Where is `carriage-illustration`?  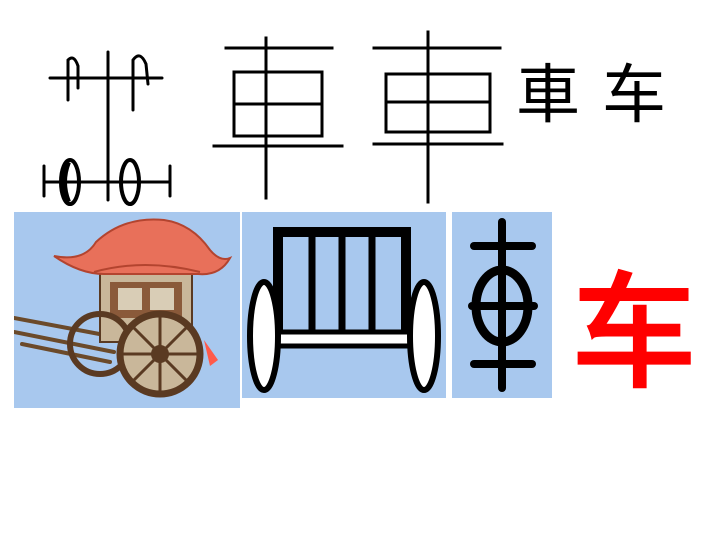
carriage-illustration is located at coordinates (123, 308).